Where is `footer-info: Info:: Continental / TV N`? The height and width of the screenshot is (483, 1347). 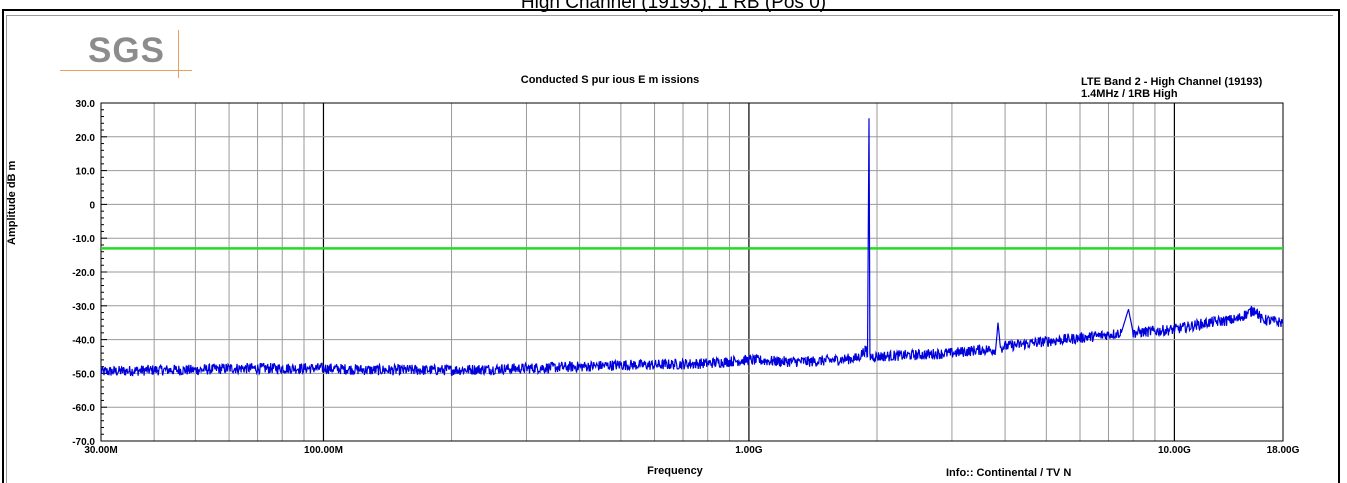
footer-info: Info:: Continental / TV N is located at coordinates (1009, 473).